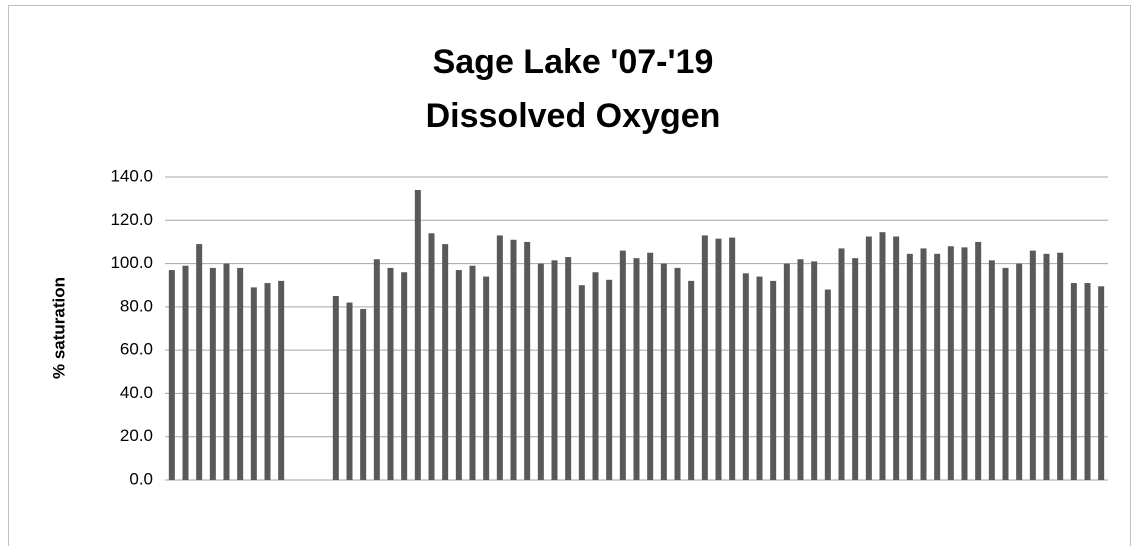  Describe the element at coordinates (136, 392) in the screenshot. I see `y-tick-label: 40.0` at that location.